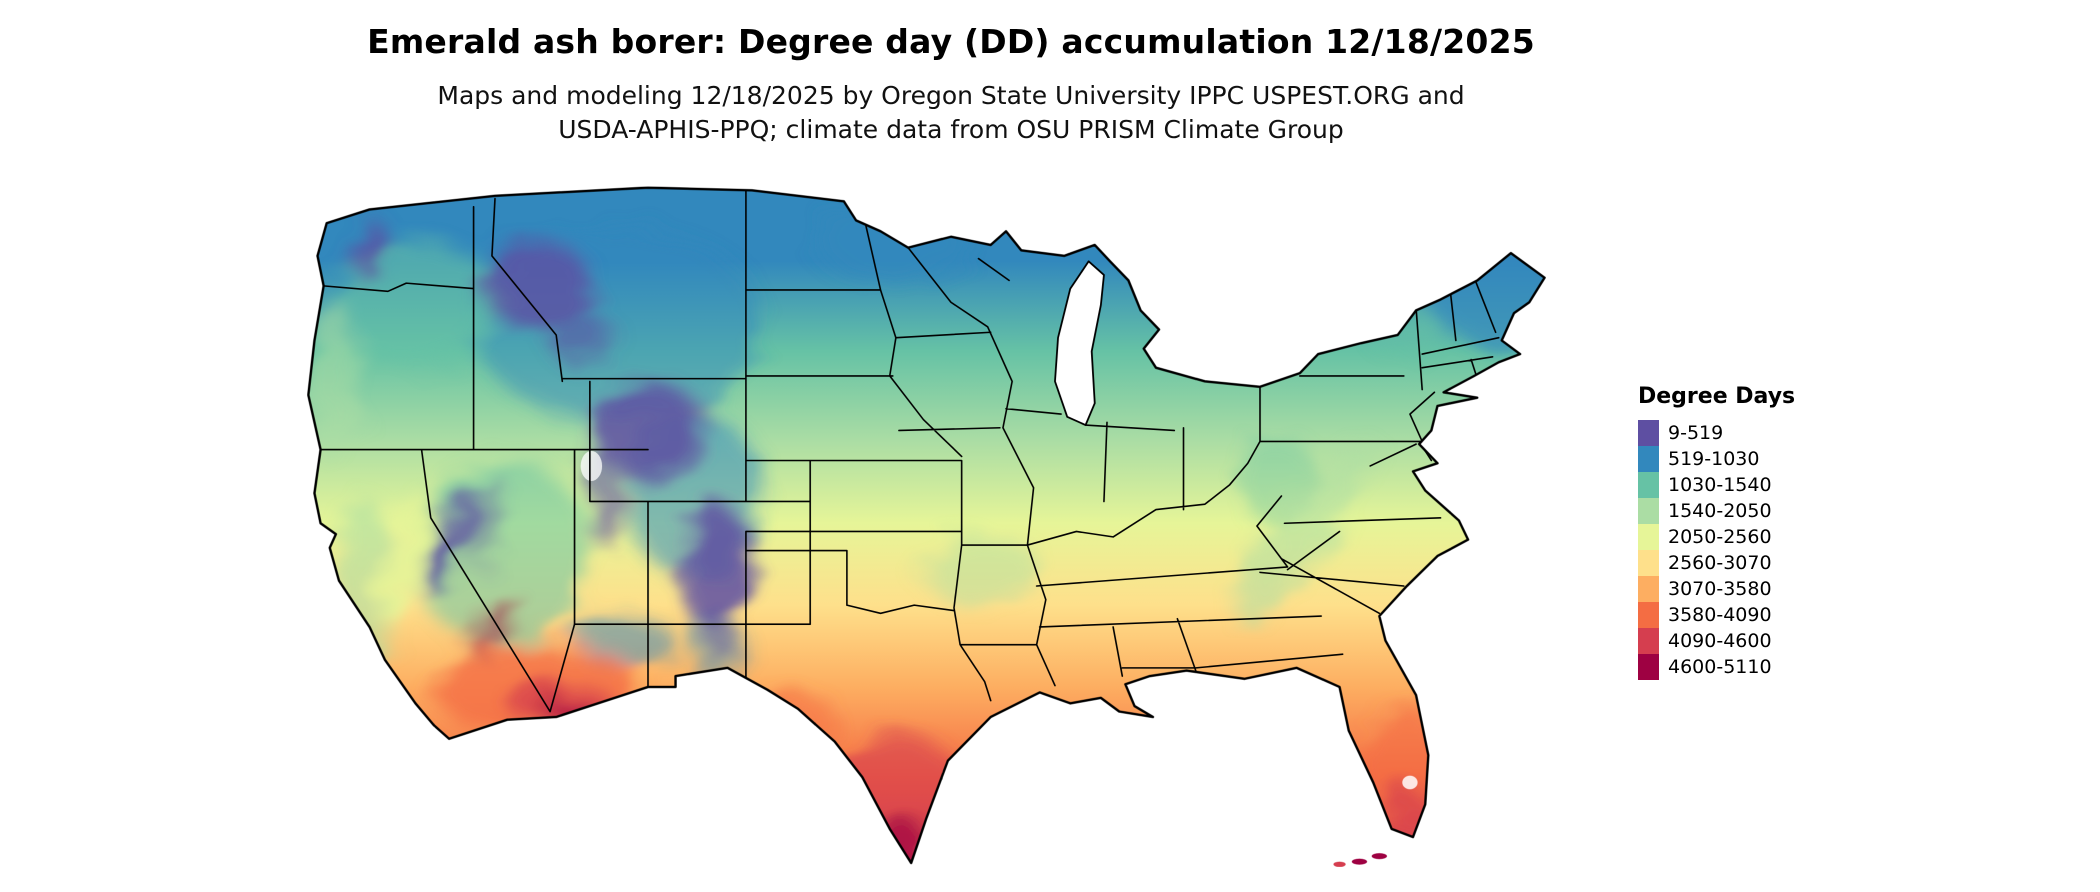 The image size is (2100, 892). I want to click on legend-entry: 519-1030, so click(1716, 459).